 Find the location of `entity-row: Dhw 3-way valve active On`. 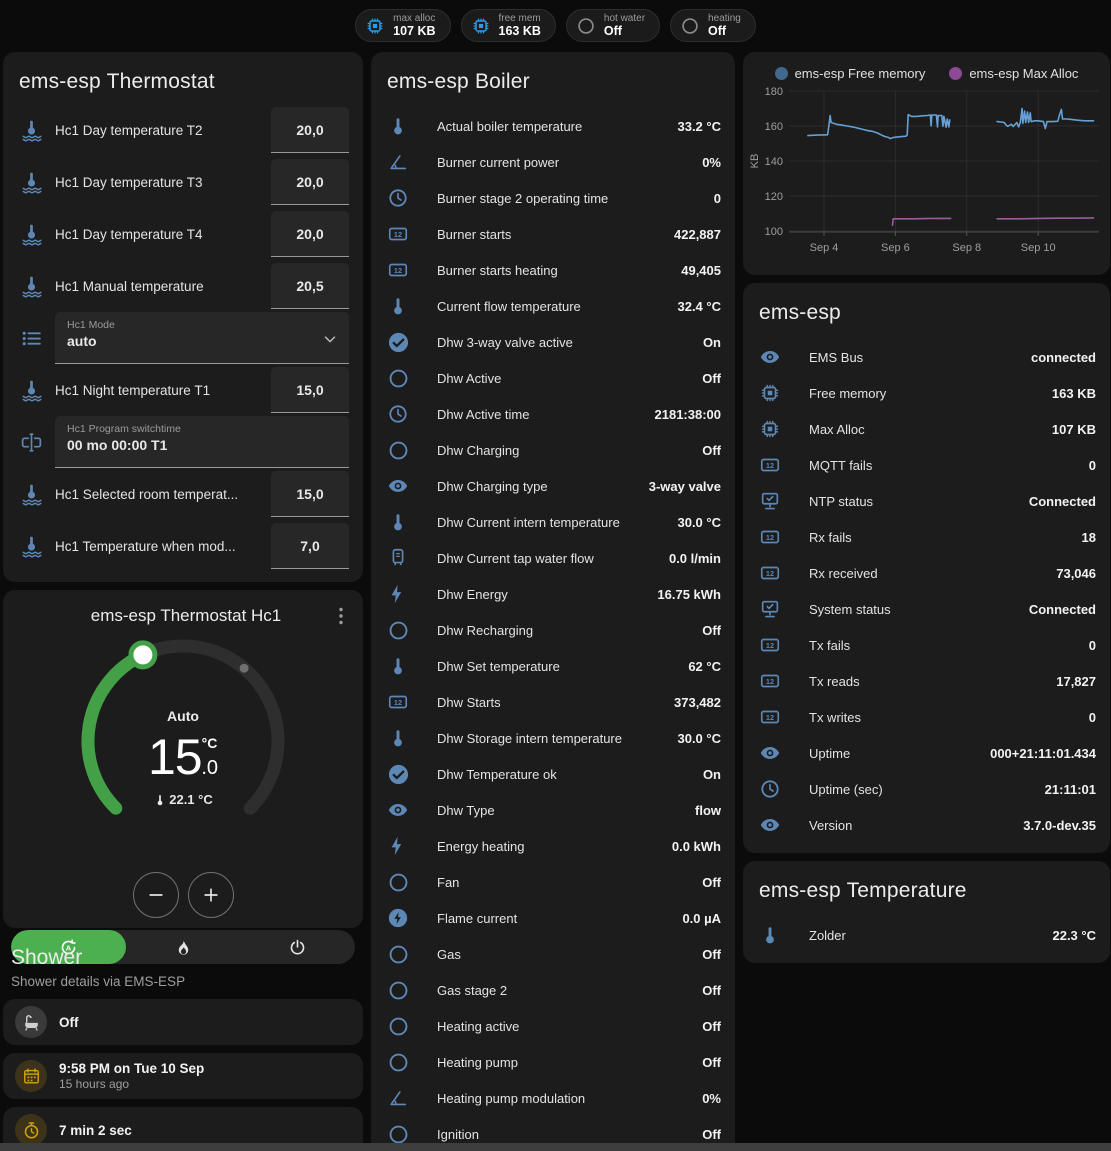

entity-row: Dhw 3-way valve active On is located at coordinates (554, 342).